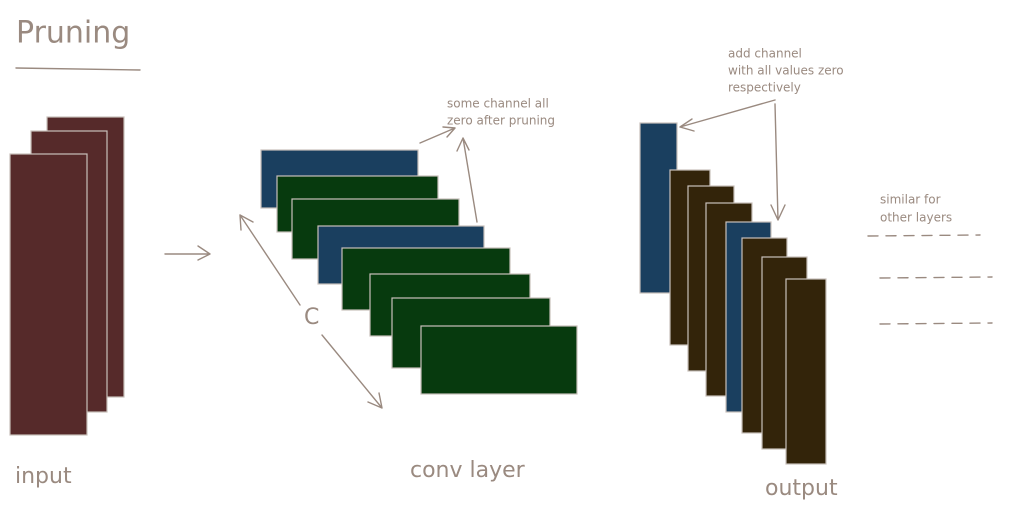 The height and width of the screenshot is (516, 1010). I want to click on dashed-lines, so click(930, 279).